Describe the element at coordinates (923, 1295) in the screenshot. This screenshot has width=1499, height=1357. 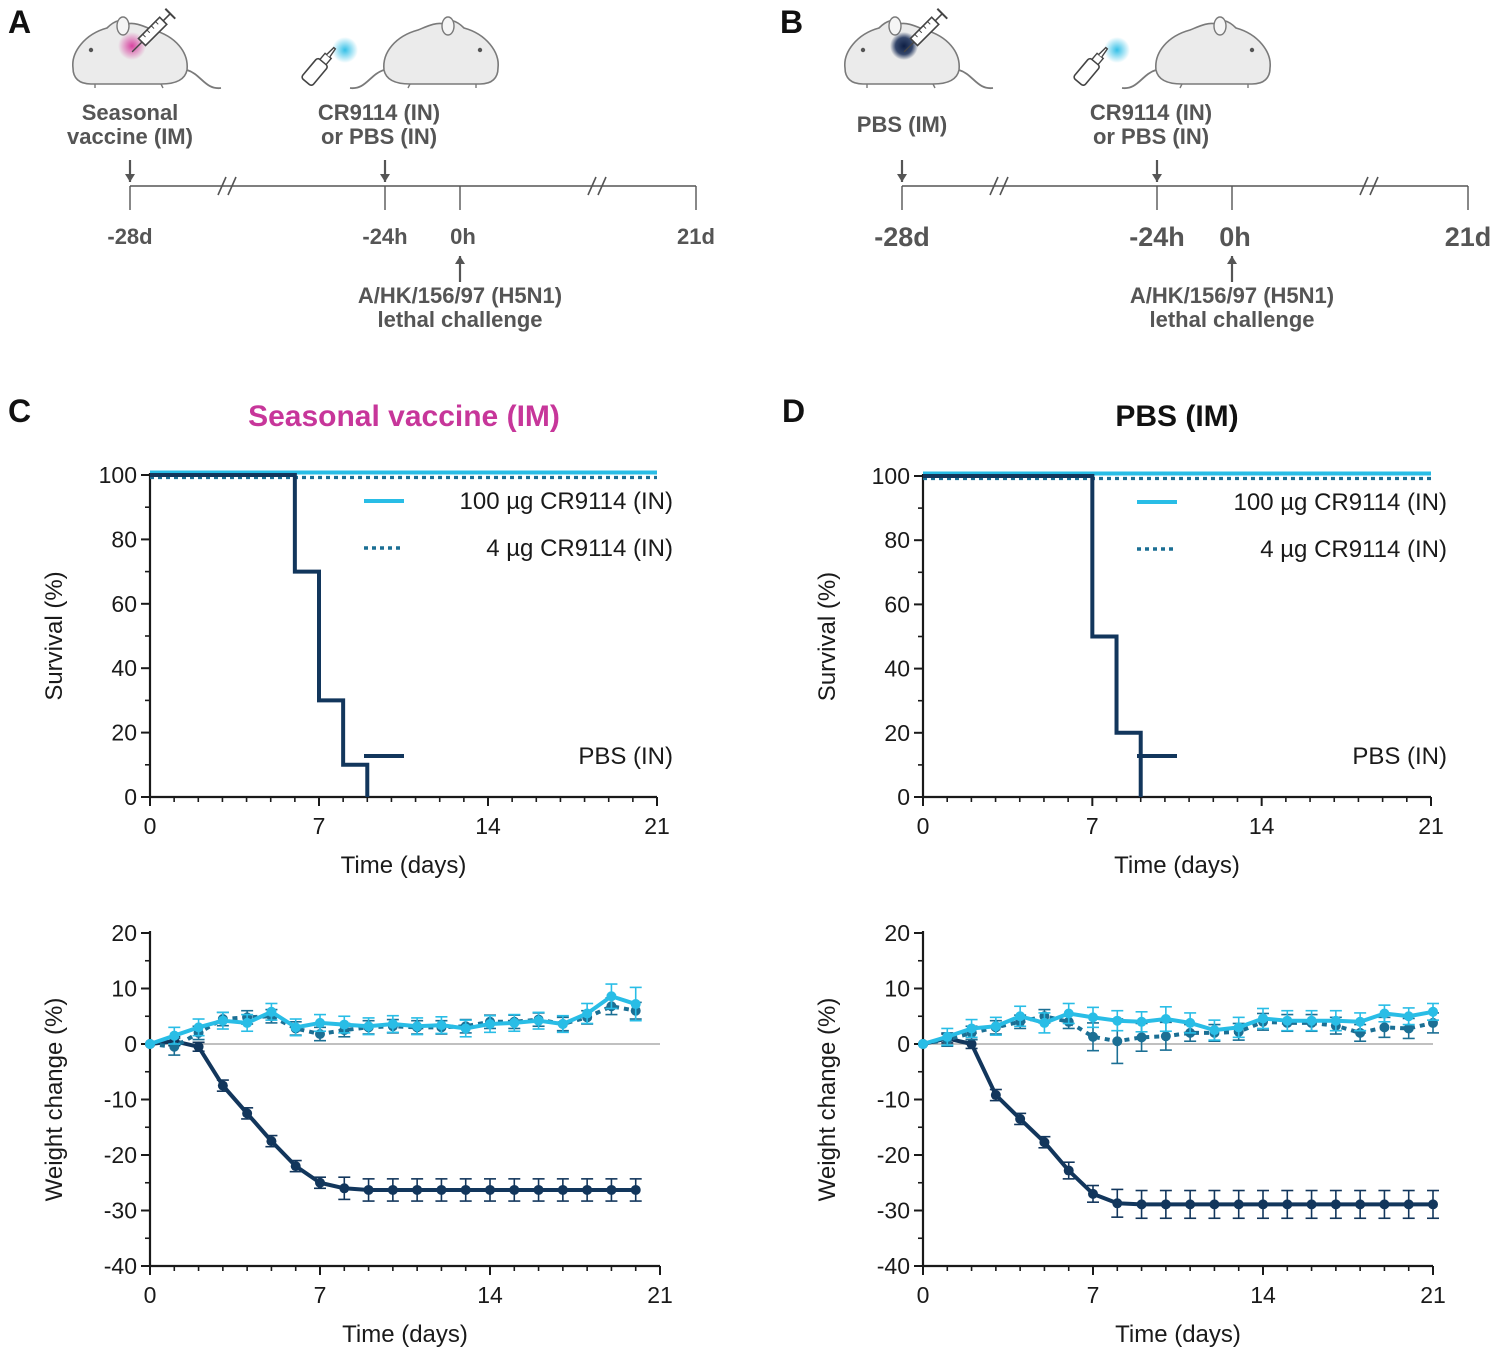
I see `x-tick-label: 0` at that location.